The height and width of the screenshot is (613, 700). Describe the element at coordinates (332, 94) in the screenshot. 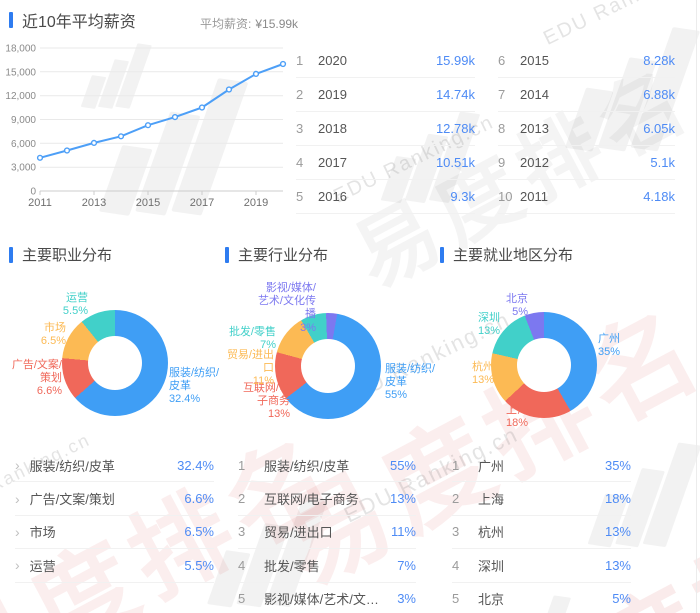

I see `year-label: 2019` at that location.